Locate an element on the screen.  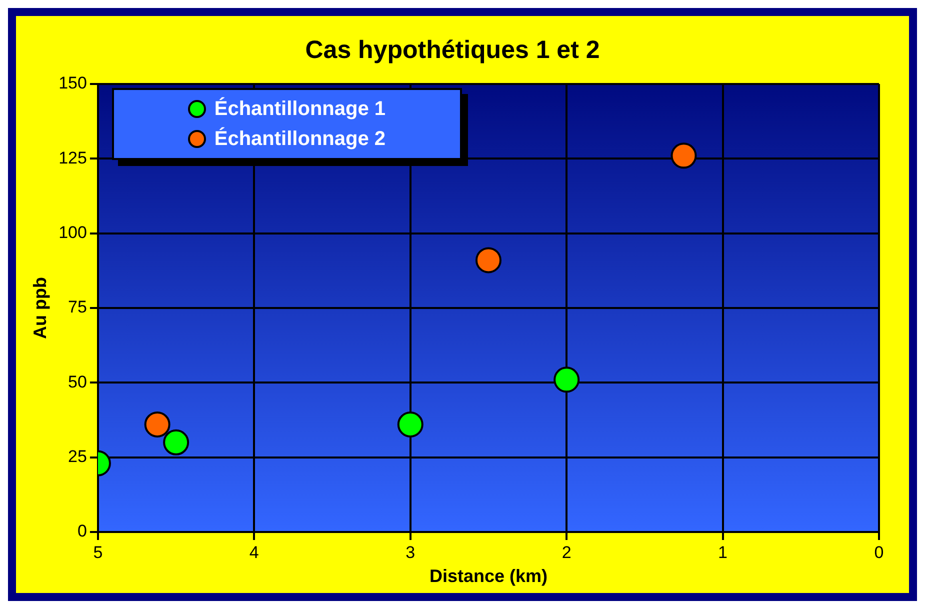
y-tick-label: 125 is located at coordinates (72, 158).